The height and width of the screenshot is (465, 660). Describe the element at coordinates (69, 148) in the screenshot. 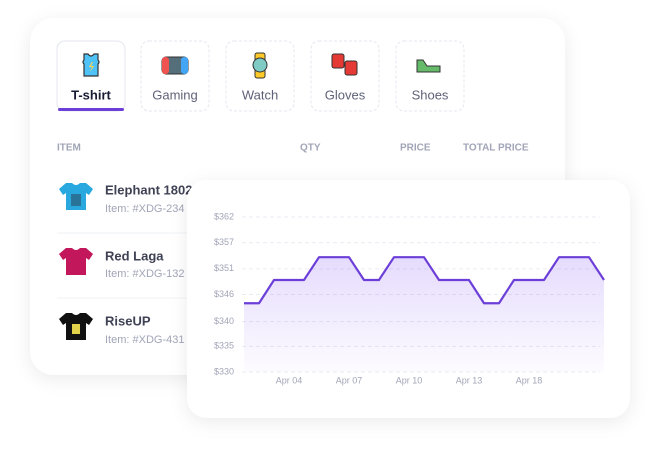

I see `column-header: ITEM` at that location.